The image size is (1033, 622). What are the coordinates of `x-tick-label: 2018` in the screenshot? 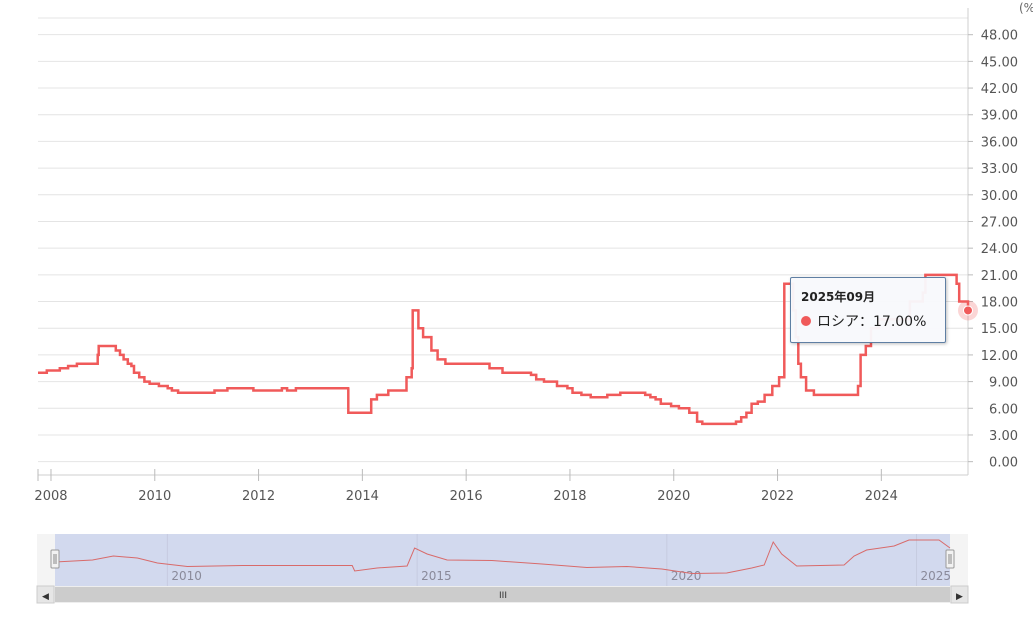 It's located at (569, 496).